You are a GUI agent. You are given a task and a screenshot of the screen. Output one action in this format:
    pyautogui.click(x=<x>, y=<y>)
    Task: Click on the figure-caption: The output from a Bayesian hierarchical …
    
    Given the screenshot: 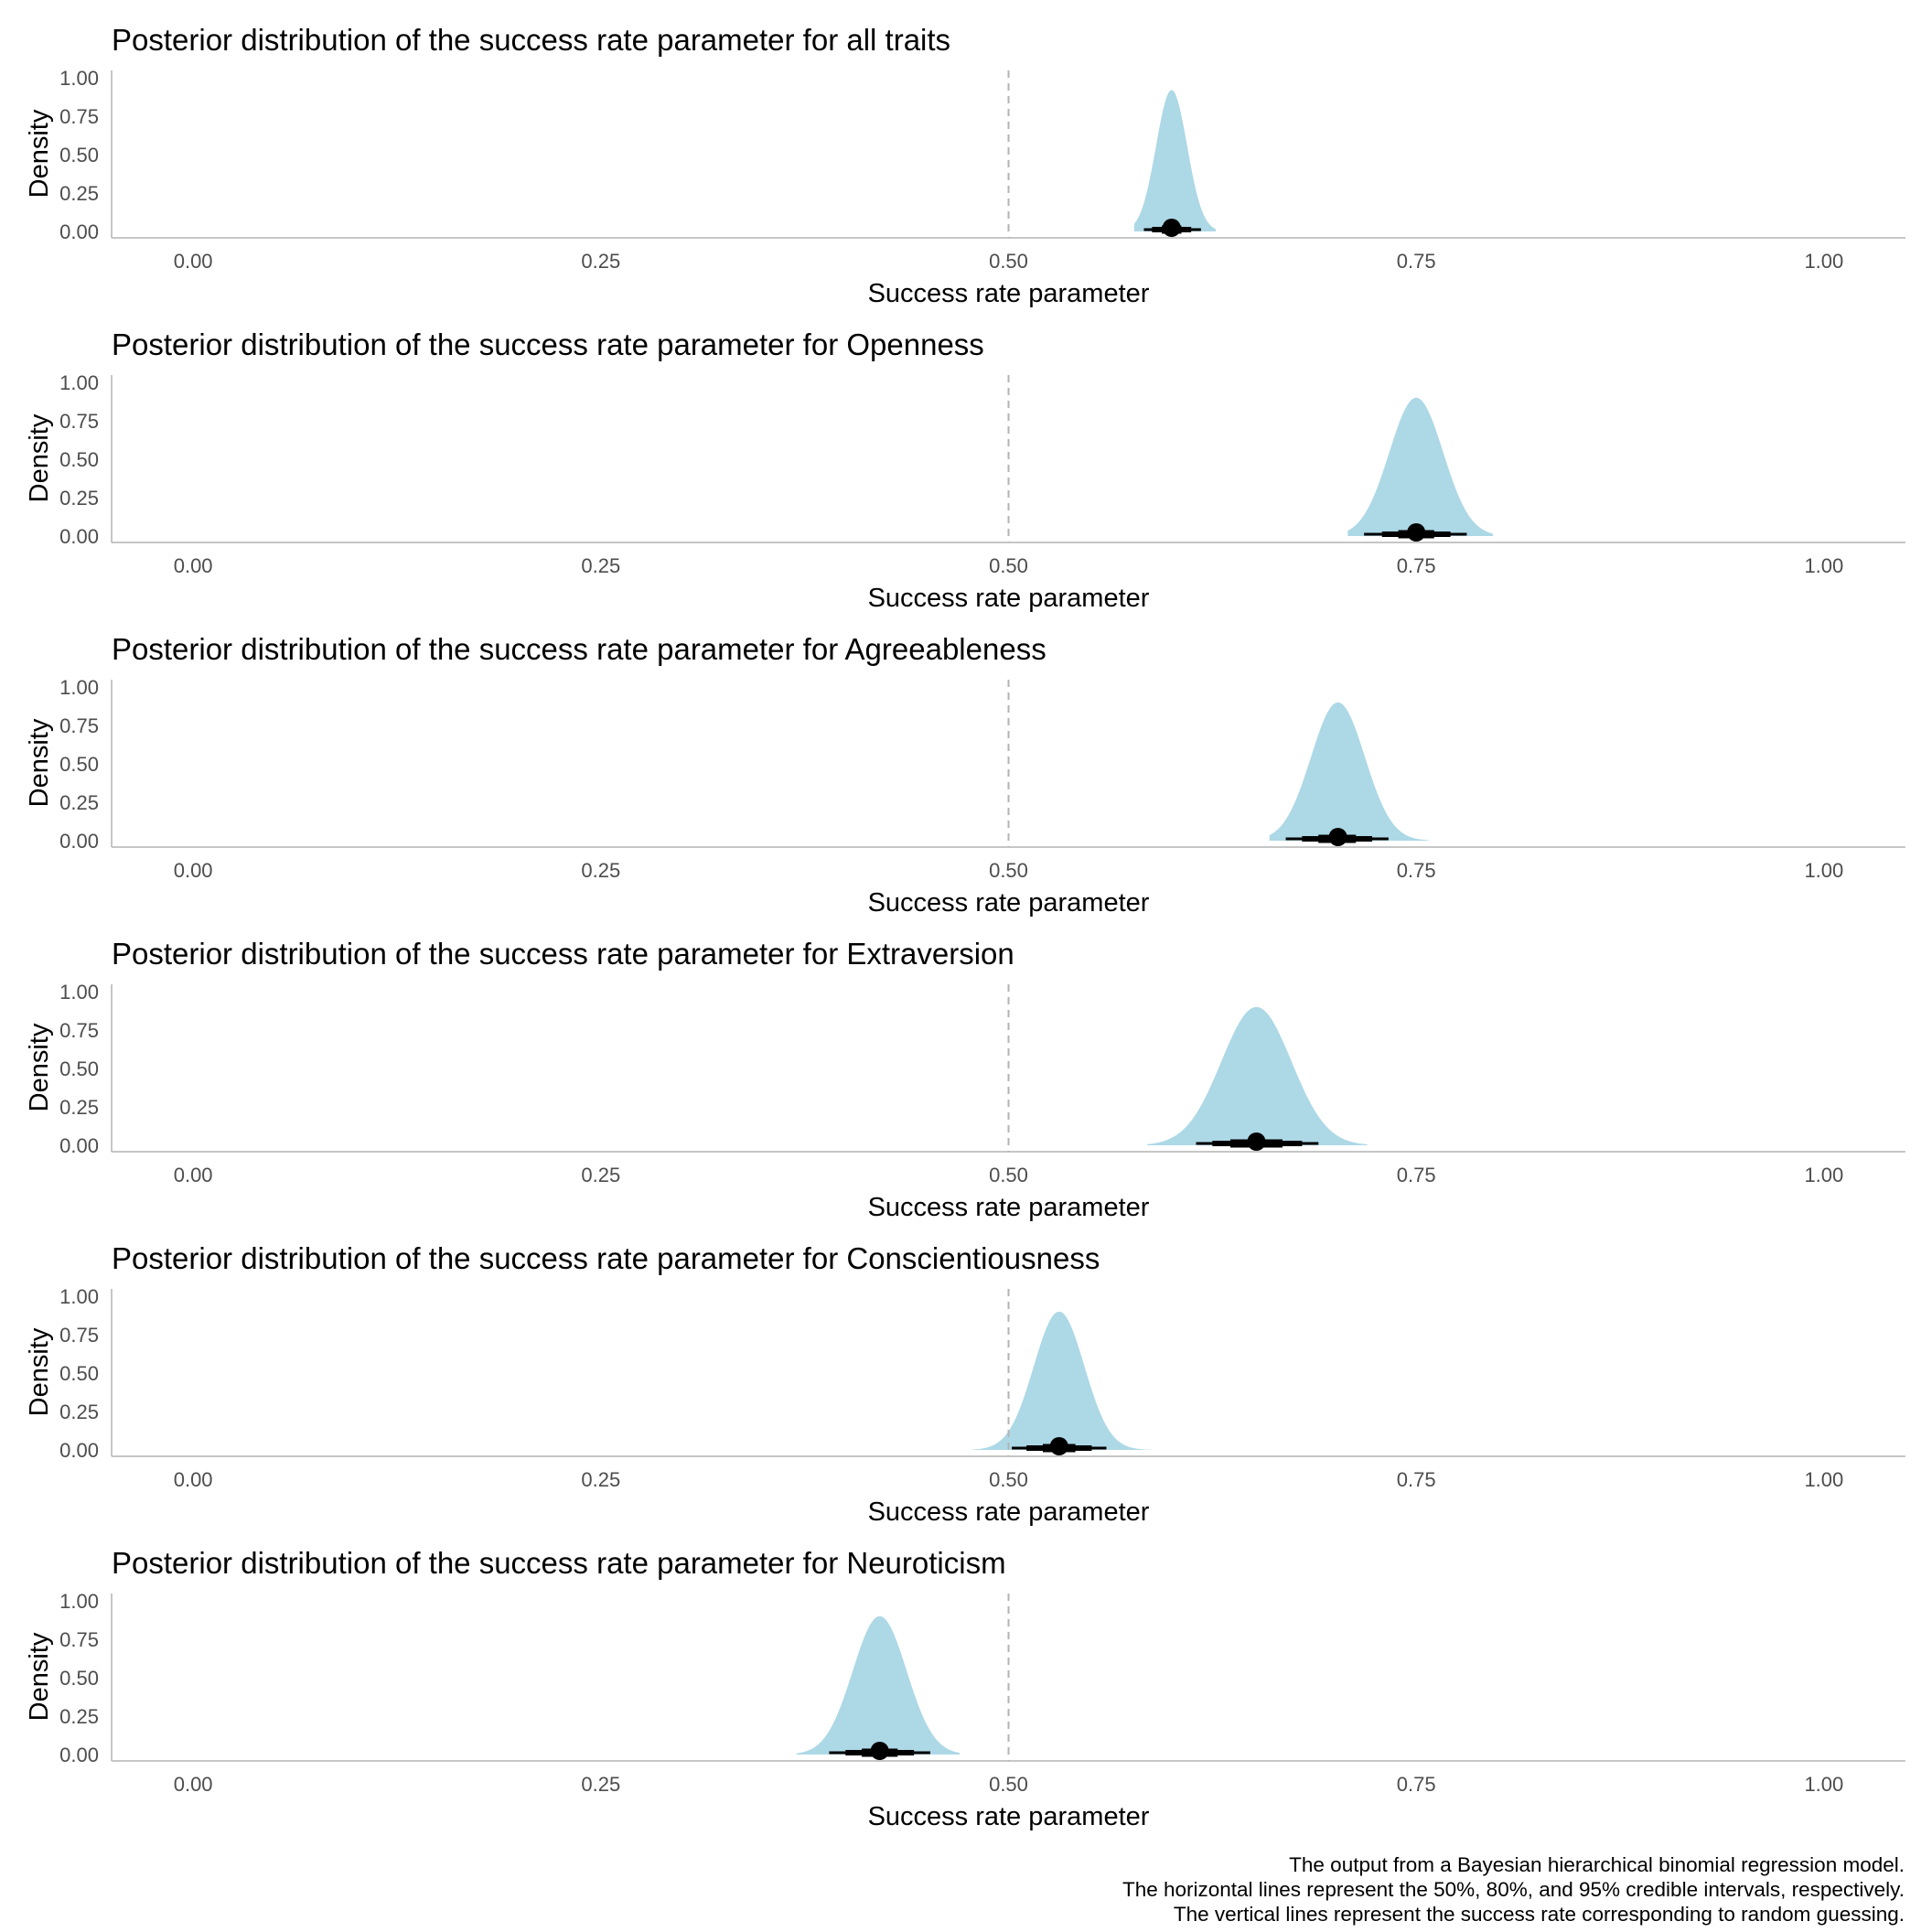 What is the action you would take?
    pyautogui.click(x=1513, y=1890)
    